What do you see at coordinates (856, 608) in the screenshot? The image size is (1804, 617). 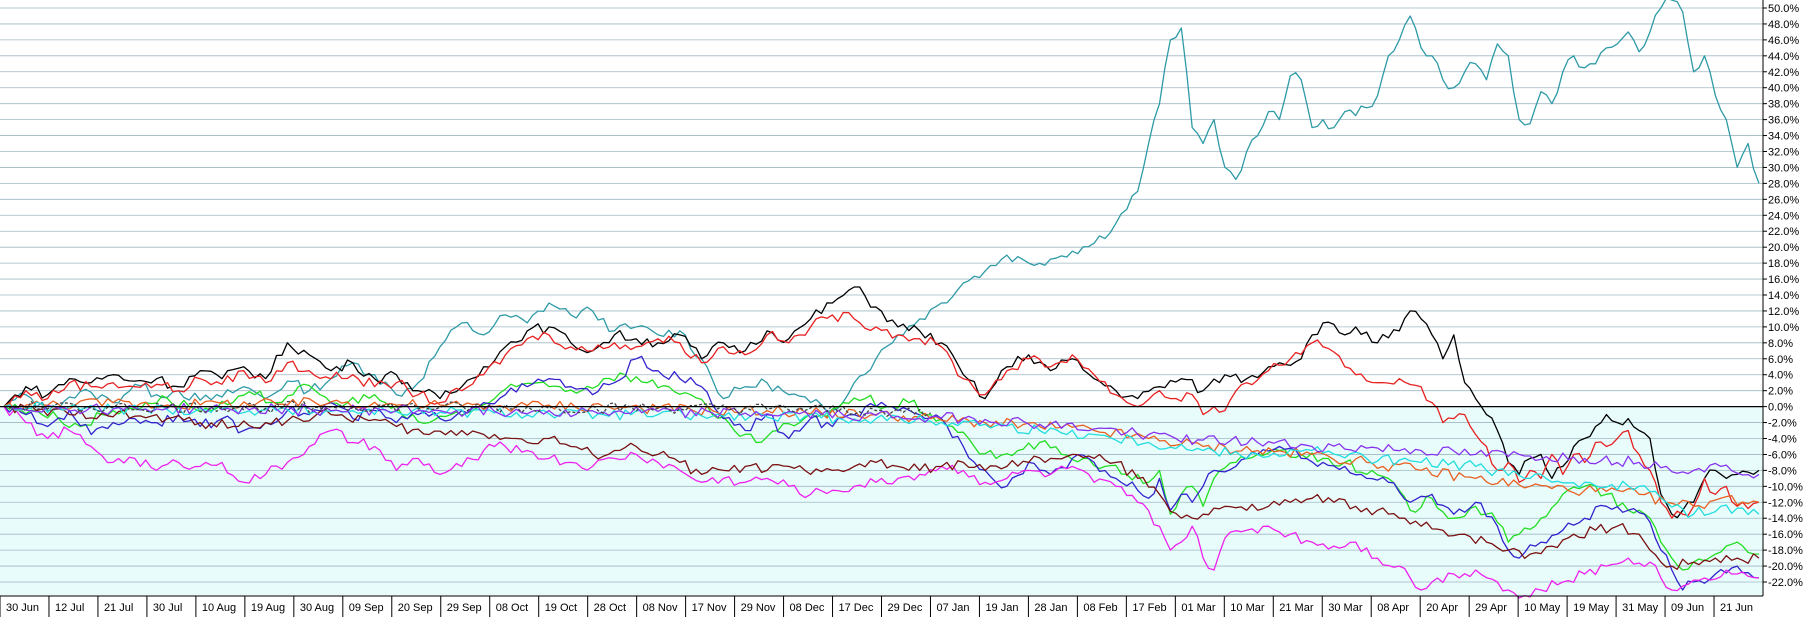 I see `x-tick-label: 17 Dec` at bounding box center [856, 608].